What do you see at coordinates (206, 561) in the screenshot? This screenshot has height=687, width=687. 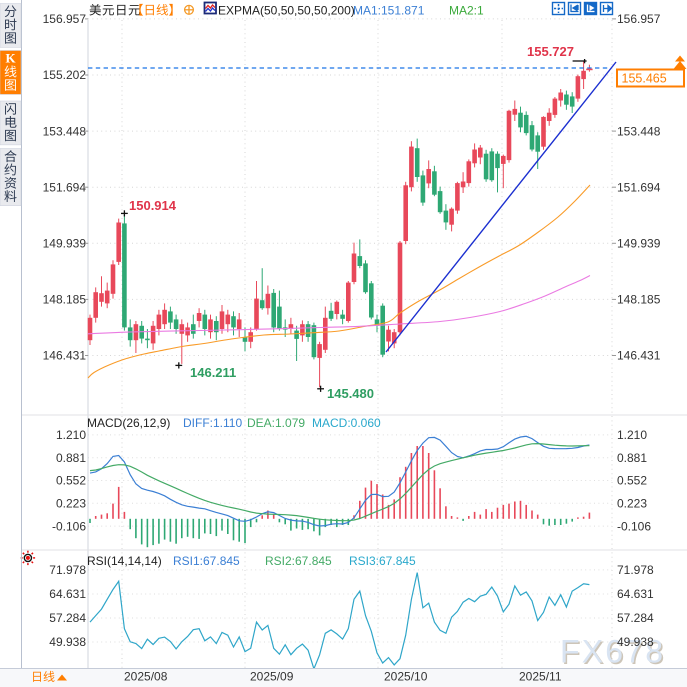 I see `svg-text: RSI1:67.845` at bounding box center [206, 561].